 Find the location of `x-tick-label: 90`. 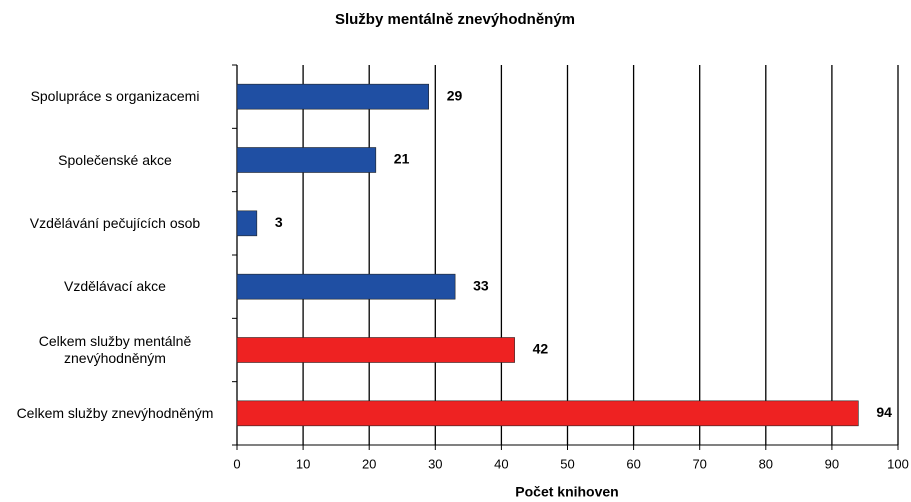

x-tick-label: 90 is located at coordinates (832, 463).